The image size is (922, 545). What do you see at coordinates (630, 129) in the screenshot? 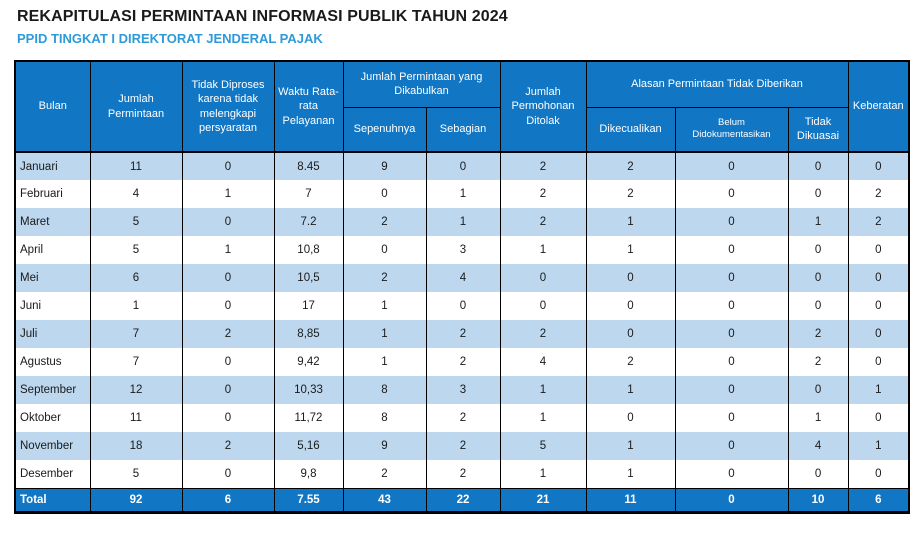
I see `header-dikecualikan: Dikecualikan` at bounding box center [630, 129].